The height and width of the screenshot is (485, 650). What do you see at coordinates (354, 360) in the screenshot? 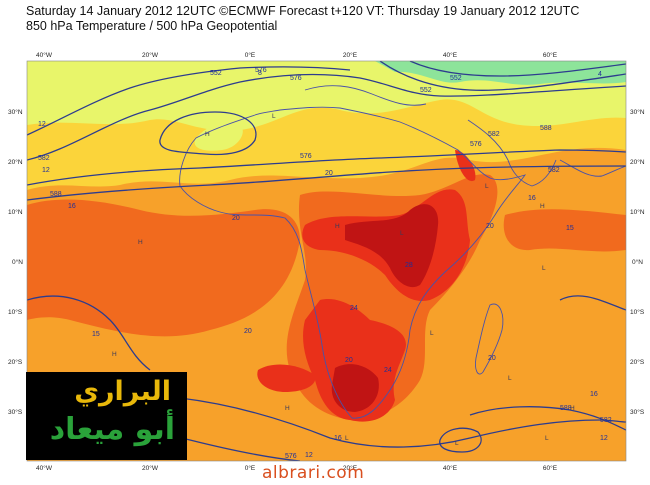
I see `temperature-band-very-hot-south` at bounding box center [354, 360].